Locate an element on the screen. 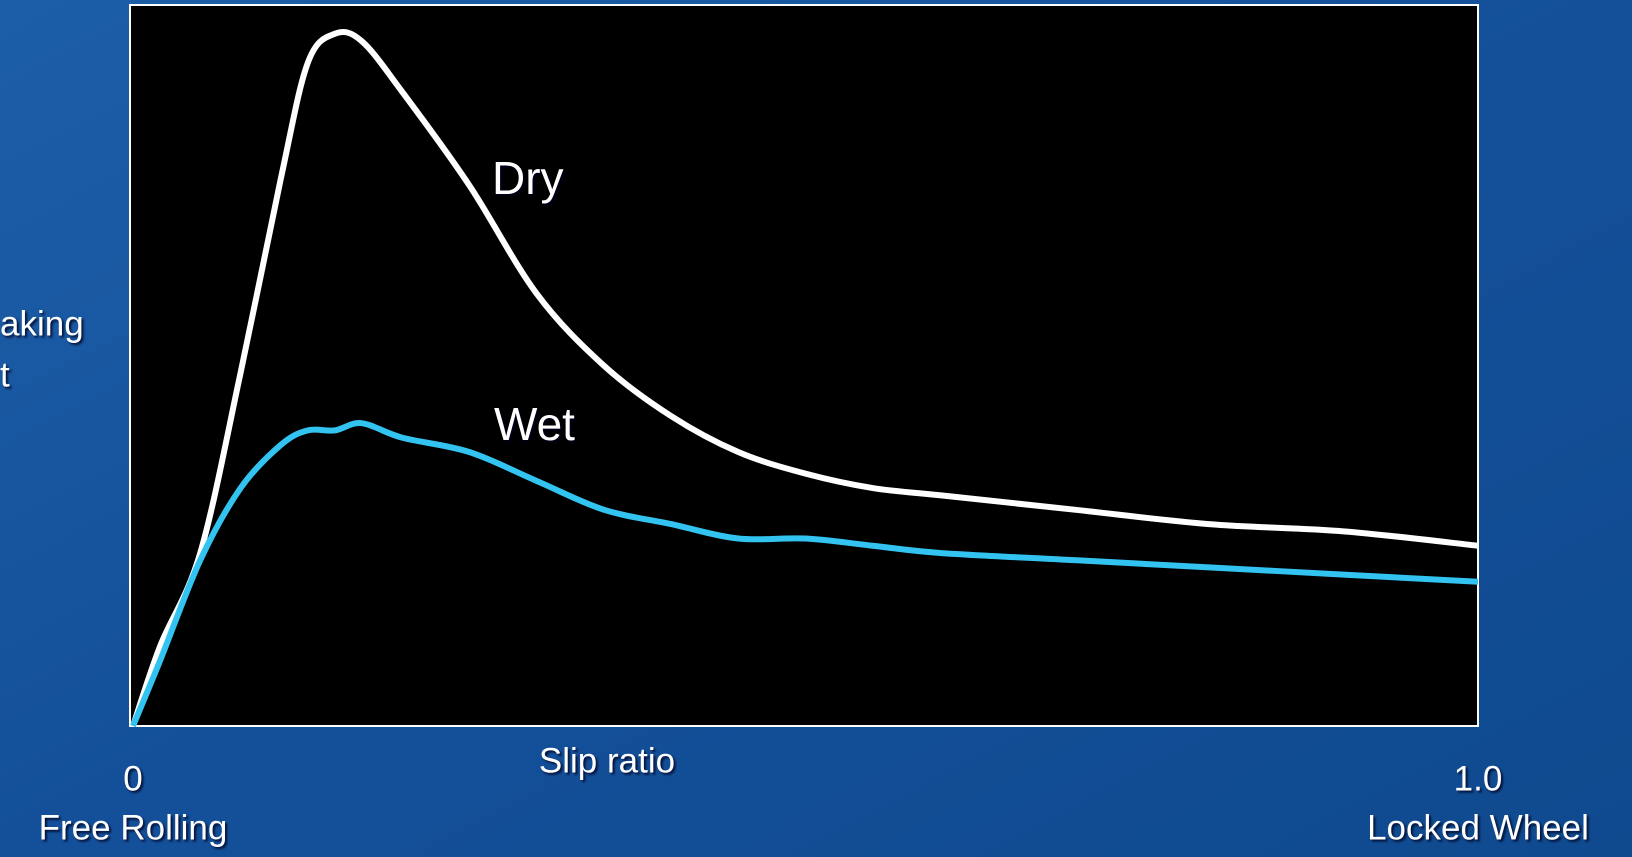 The width and height of the screenshot is (1632, 857). x-tick-label: 0 is located at coordinates (132, 778).